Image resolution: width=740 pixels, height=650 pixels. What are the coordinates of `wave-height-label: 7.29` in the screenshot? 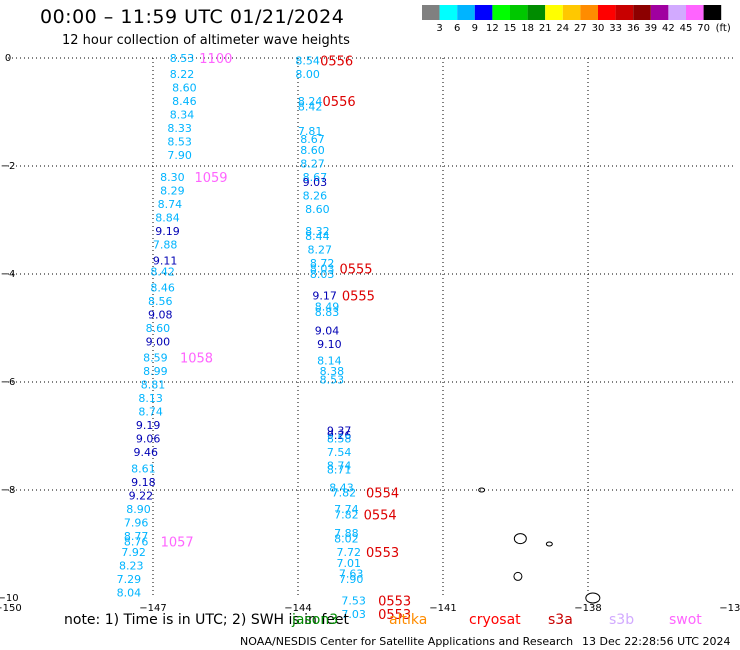 It's located at (129, 579).